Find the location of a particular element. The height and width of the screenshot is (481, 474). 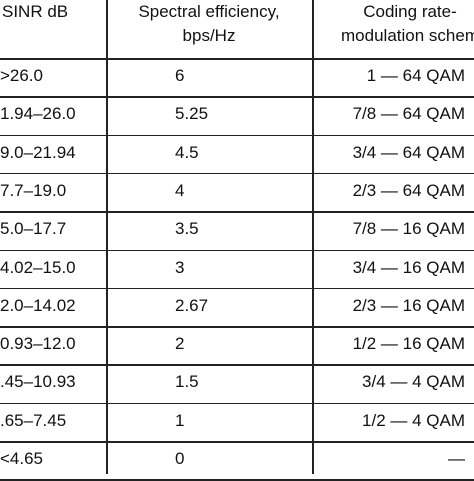

cell: 1 is located at coordinates (180, 420).